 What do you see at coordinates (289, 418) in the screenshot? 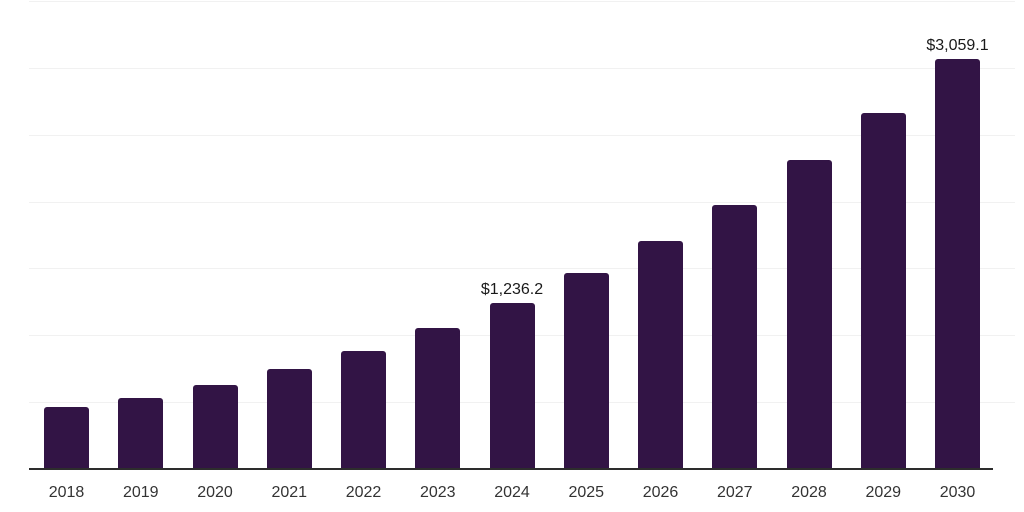
I see `bar-2021` at bounding box center [289, 418].